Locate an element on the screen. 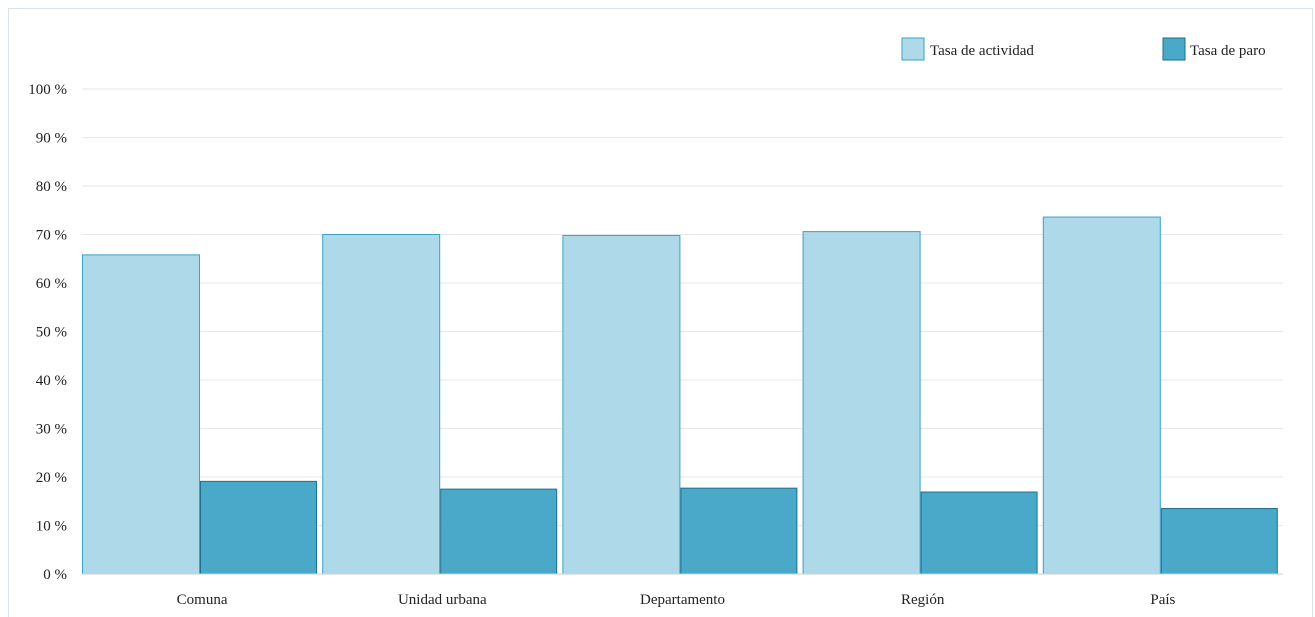 Image resolution: width=1315 pixels, height=617 pixels. legend-label-paro: Tasa de paro is located at coordinates (1228, 51).